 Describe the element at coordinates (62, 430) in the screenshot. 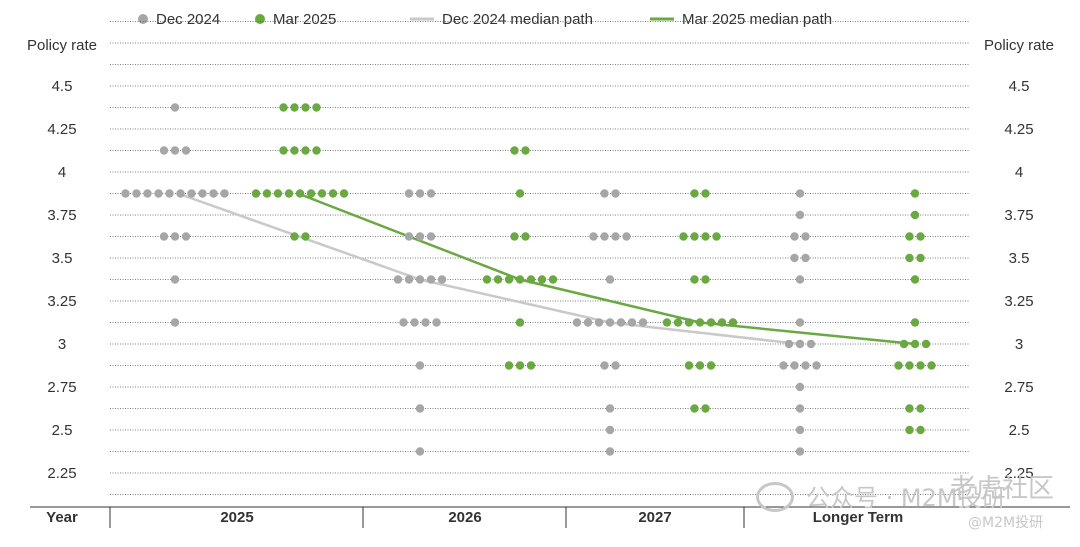

I see `y-tick-label-left: 2.5` at that location.